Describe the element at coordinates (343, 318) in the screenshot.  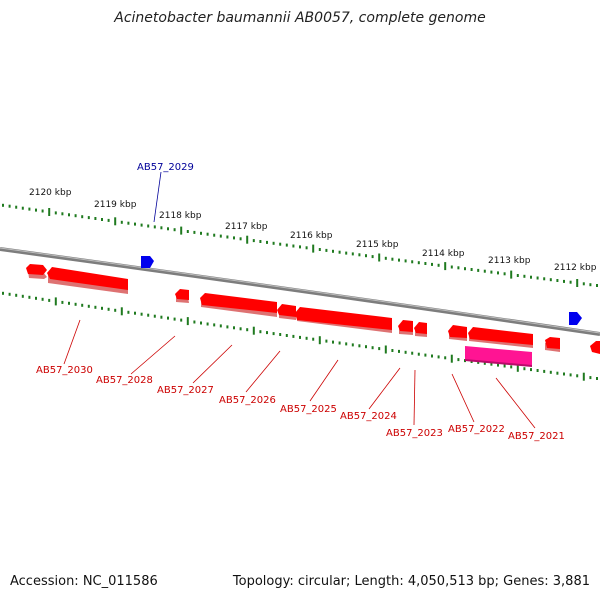
I see `gene-ab57-2025` at that location.